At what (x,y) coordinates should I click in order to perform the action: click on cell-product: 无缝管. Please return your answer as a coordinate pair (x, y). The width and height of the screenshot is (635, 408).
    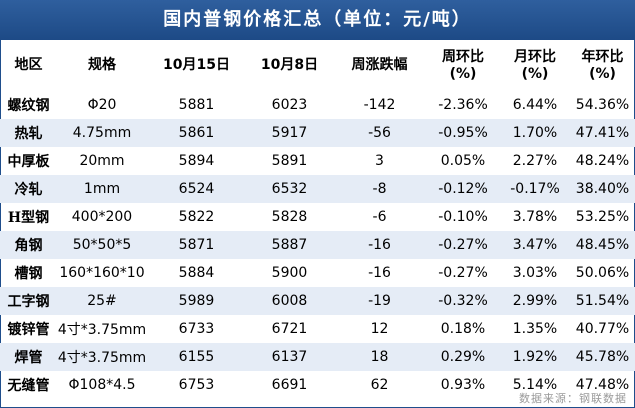
    Looking at the image, I should click on (28, 386).